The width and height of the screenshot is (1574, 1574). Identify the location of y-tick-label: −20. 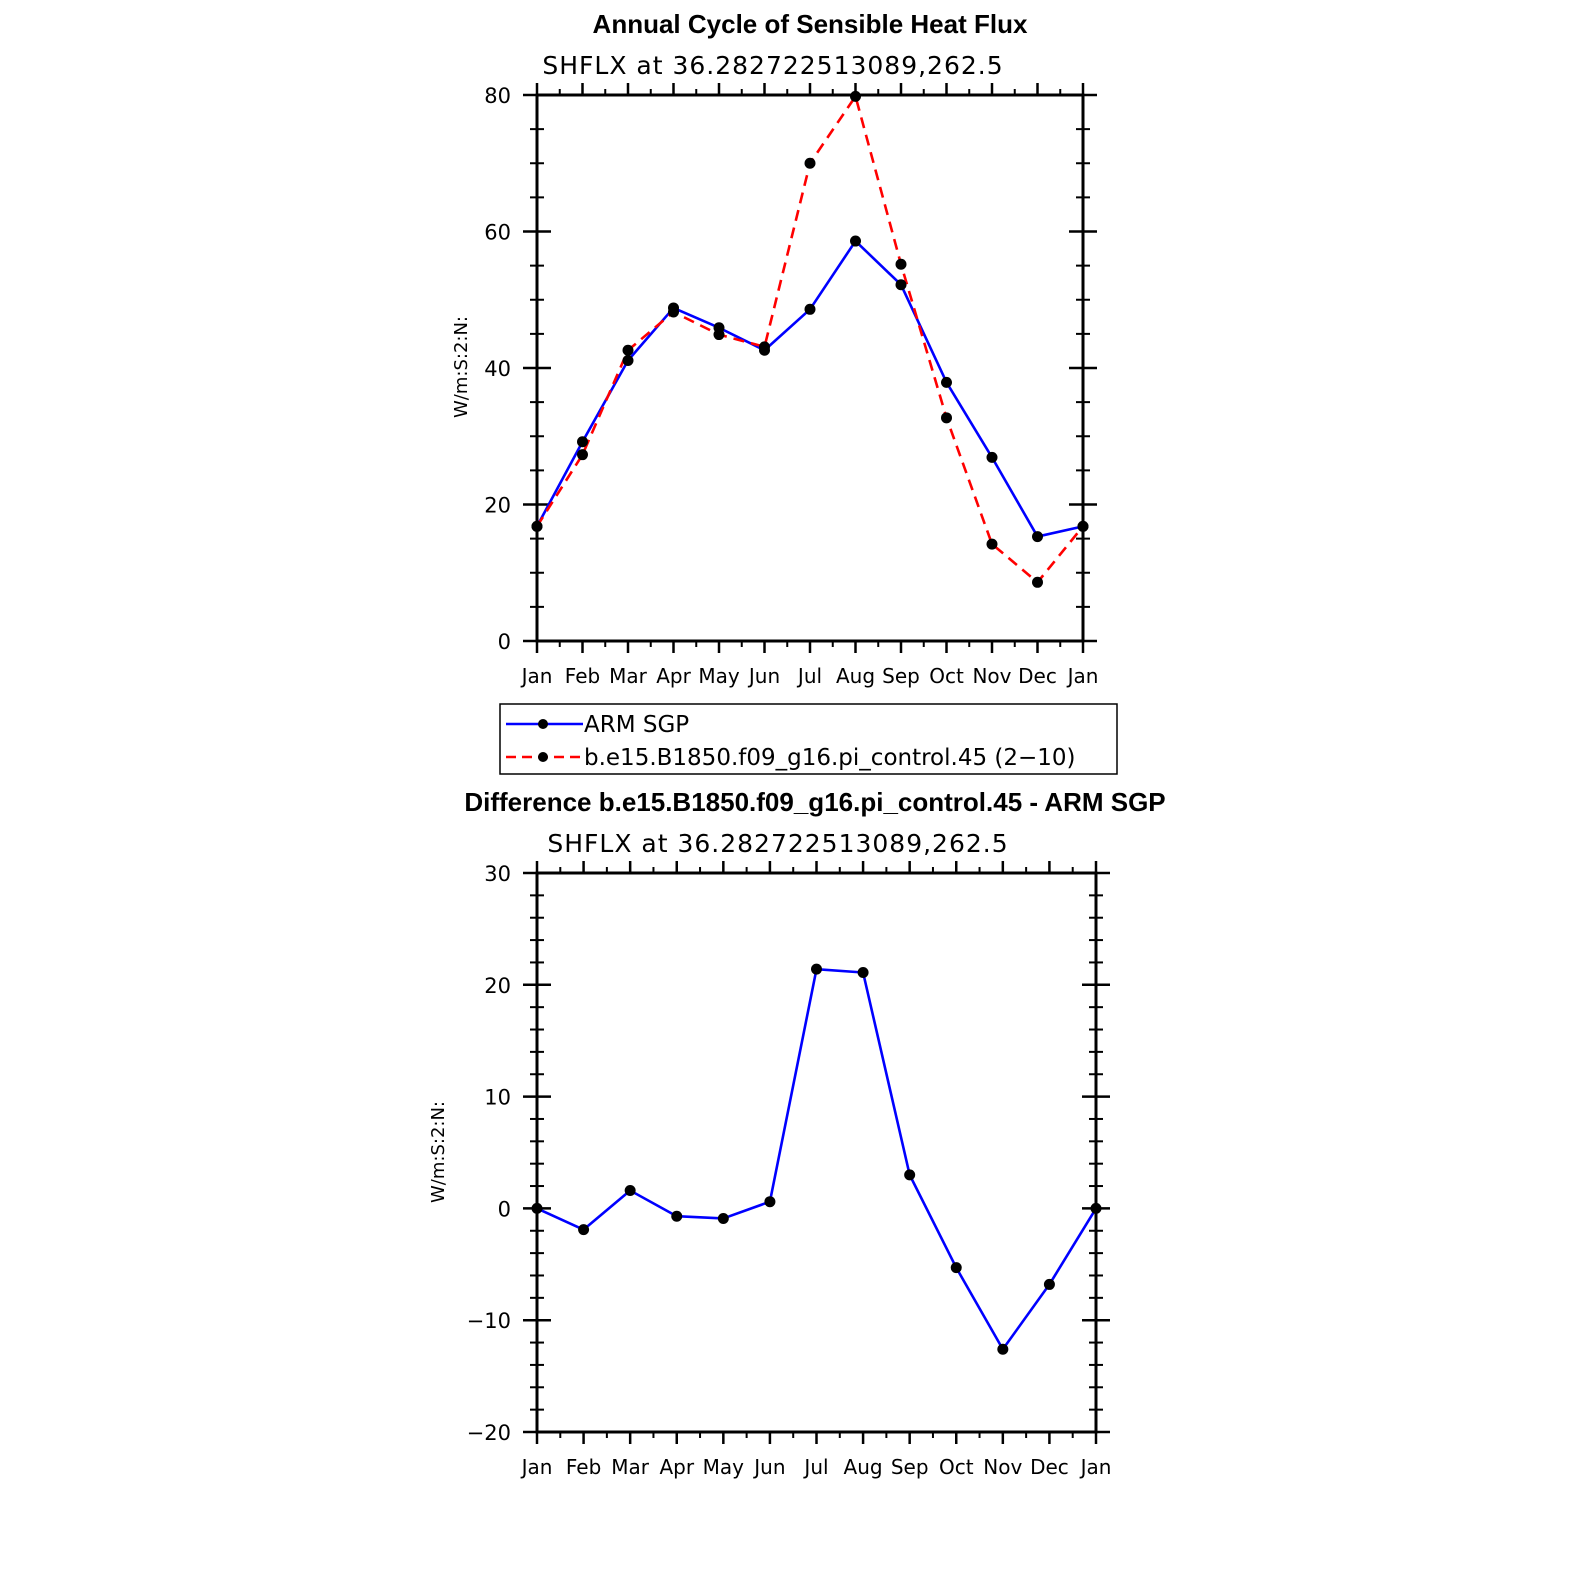
(489, 1433).